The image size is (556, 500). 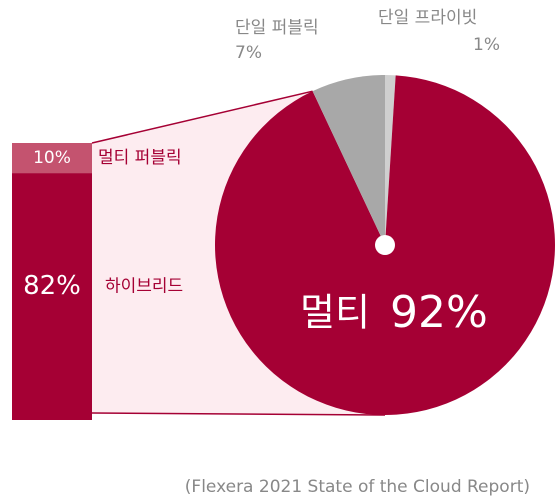 What do you see at coordinates (335, 313) in the screenshot?
I see `pie-label: 멀티` at bounding box center [335, 313].